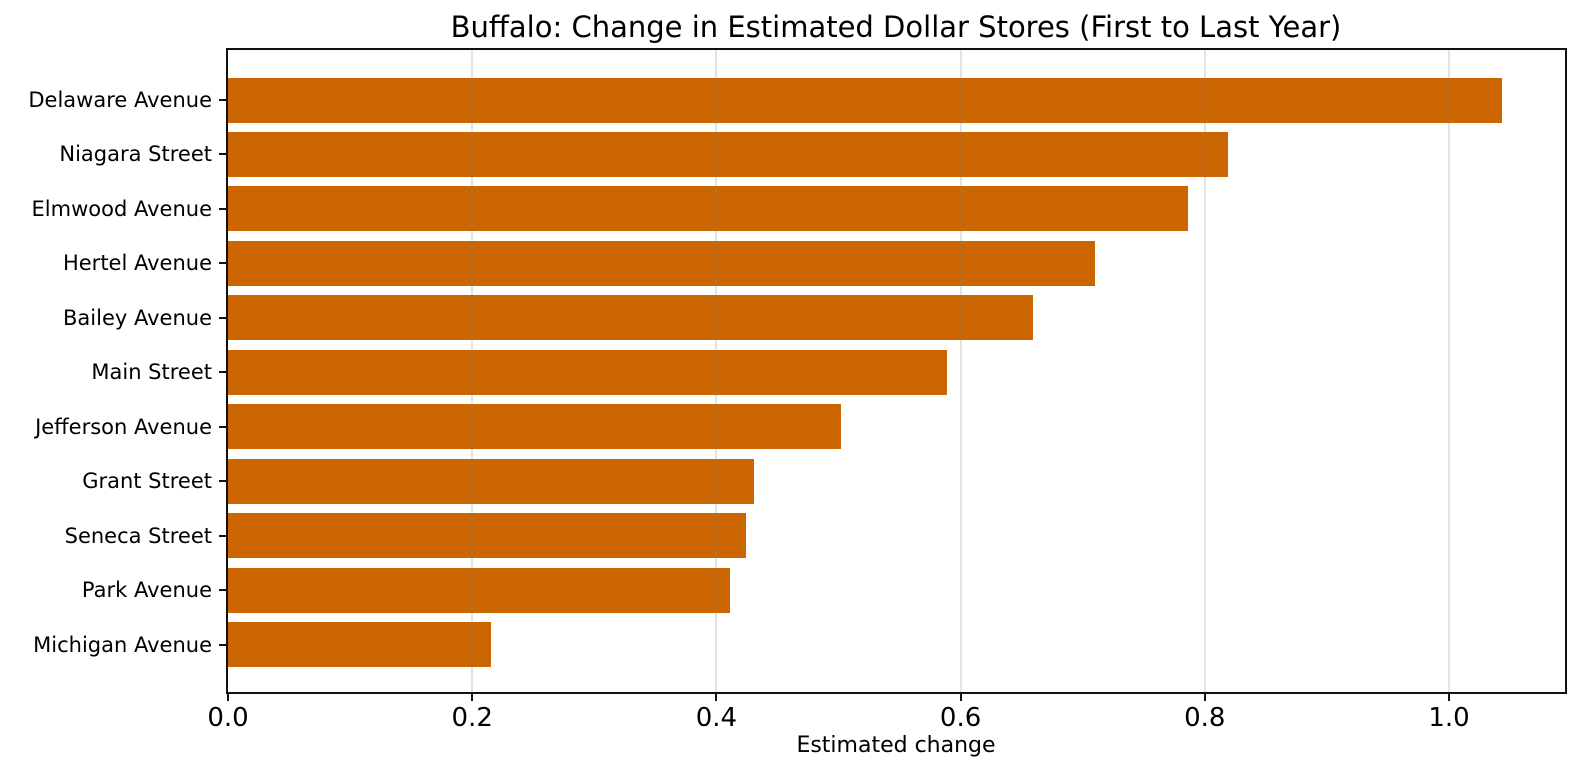 Image resolution: width=1584 pixels, height=776 pixels. What do you see at coordinates (120, 100) in the screenshot?
I see `y-tick-label-delaware-avenue: Delaware Avenue` at bounding box center [120, 100].